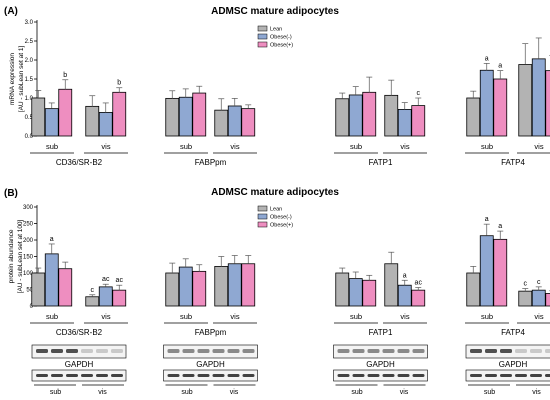  What do you see at coordinates (281, 38) in the screenshot?
I see `panel-a-legend-entry: Obese(-)` at bounding box center [281, 38].